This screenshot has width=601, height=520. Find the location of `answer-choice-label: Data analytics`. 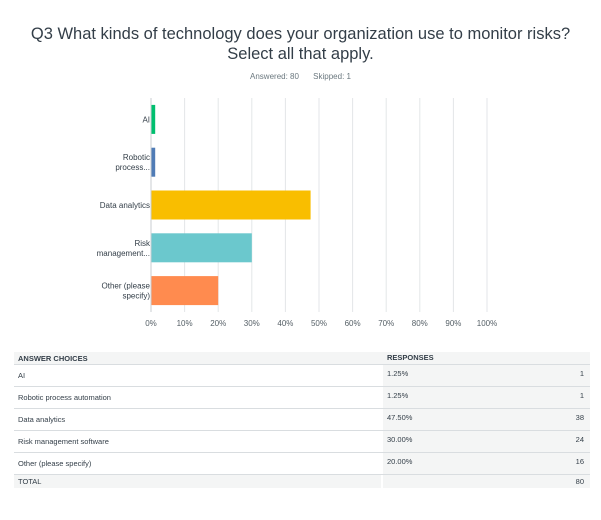

answer-choice-label: Data analytics is located at coordinates (197, 419).